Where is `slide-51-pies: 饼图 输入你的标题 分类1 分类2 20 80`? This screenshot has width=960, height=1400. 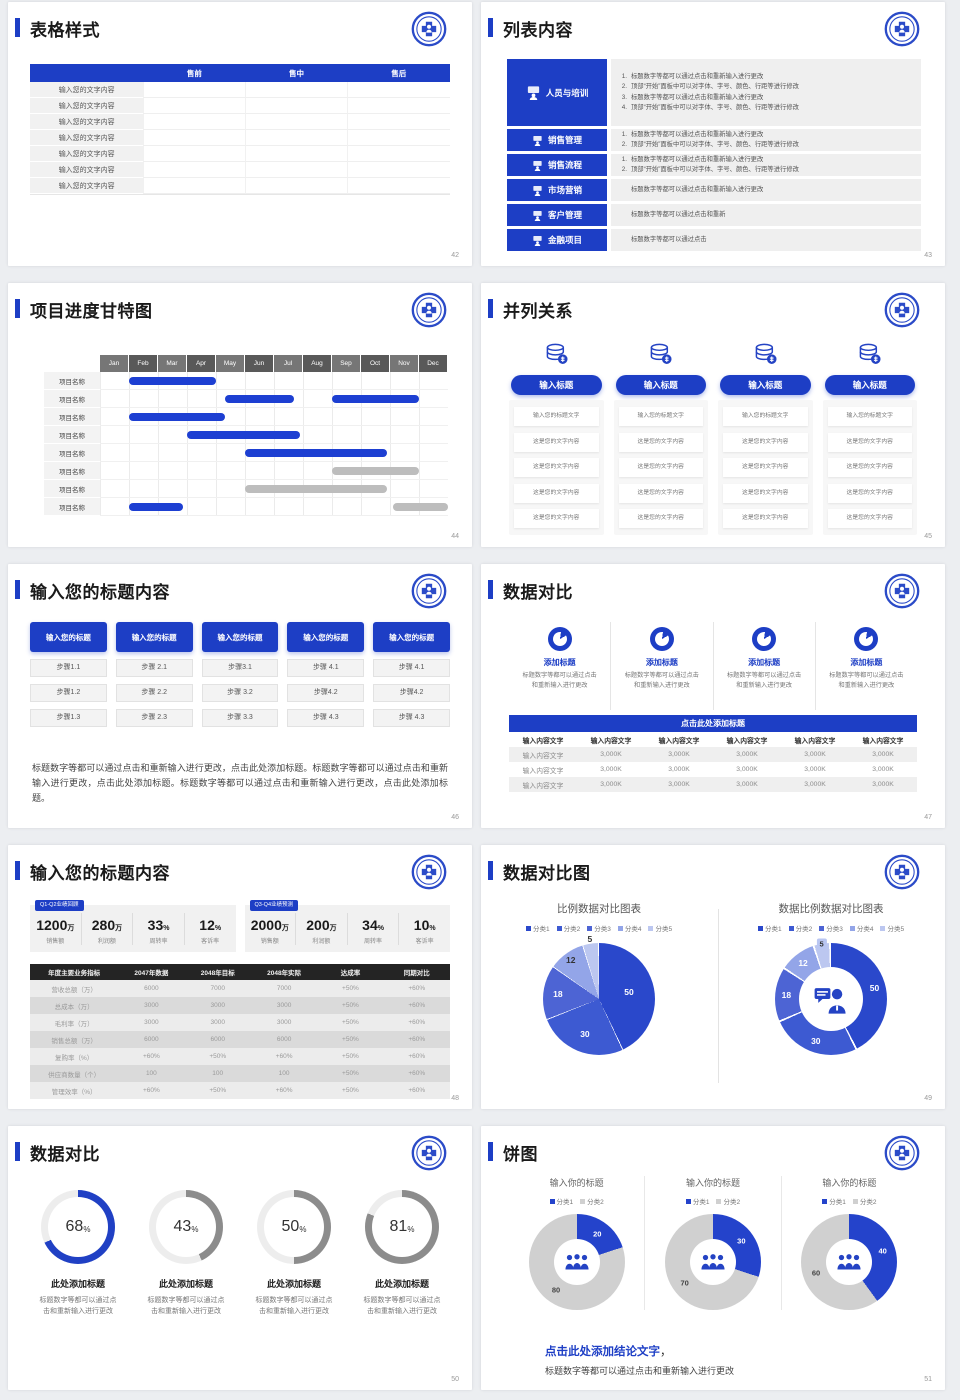
slide-51-pies: 饼图 输入你的标题 分类1 分类2 20 80 is located at coordinates (713, 1258).